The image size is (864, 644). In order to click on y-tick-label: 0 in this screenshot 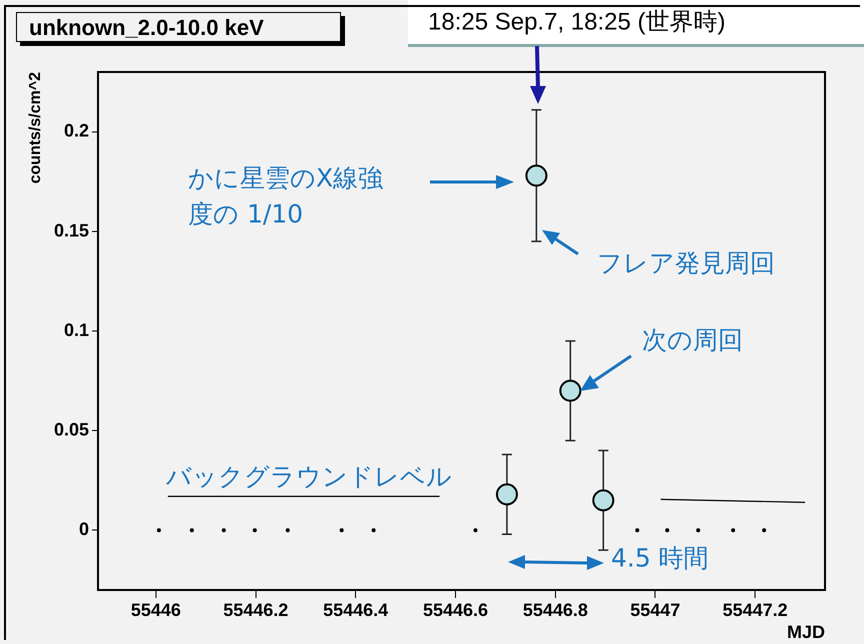, I will do `click(83, 529)`.